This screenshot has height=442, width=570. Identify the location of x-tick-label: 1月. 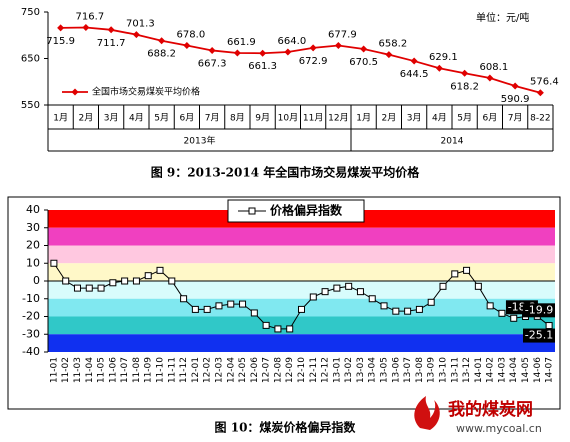
(60, 118).